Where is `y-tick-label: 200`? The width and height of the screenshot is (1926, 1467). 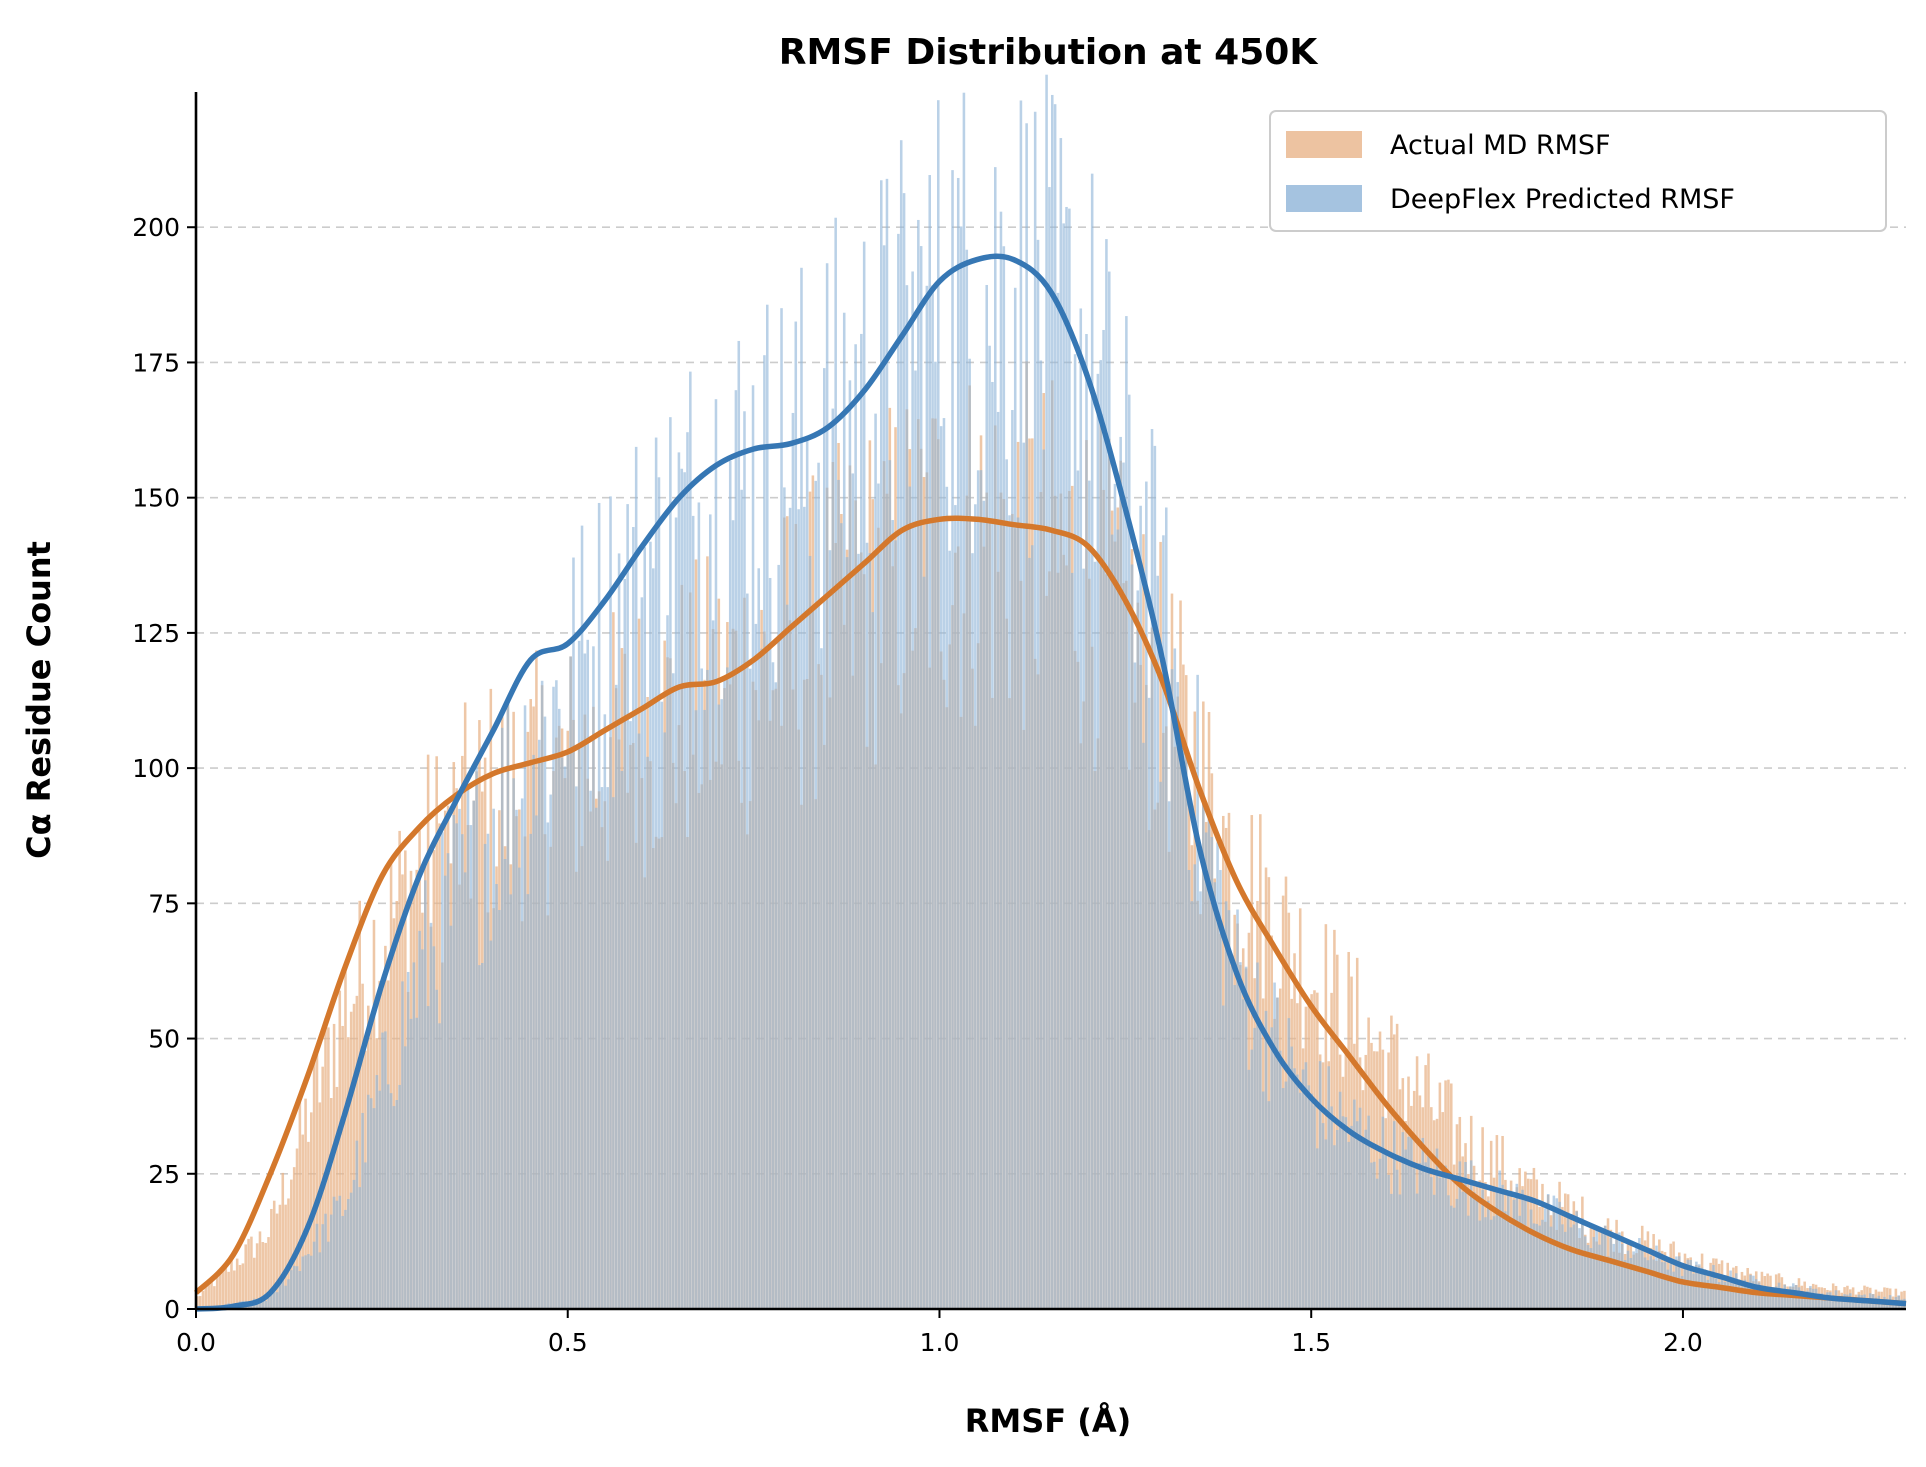 y-tick-label: 200 is located at coordinates (156, 227).